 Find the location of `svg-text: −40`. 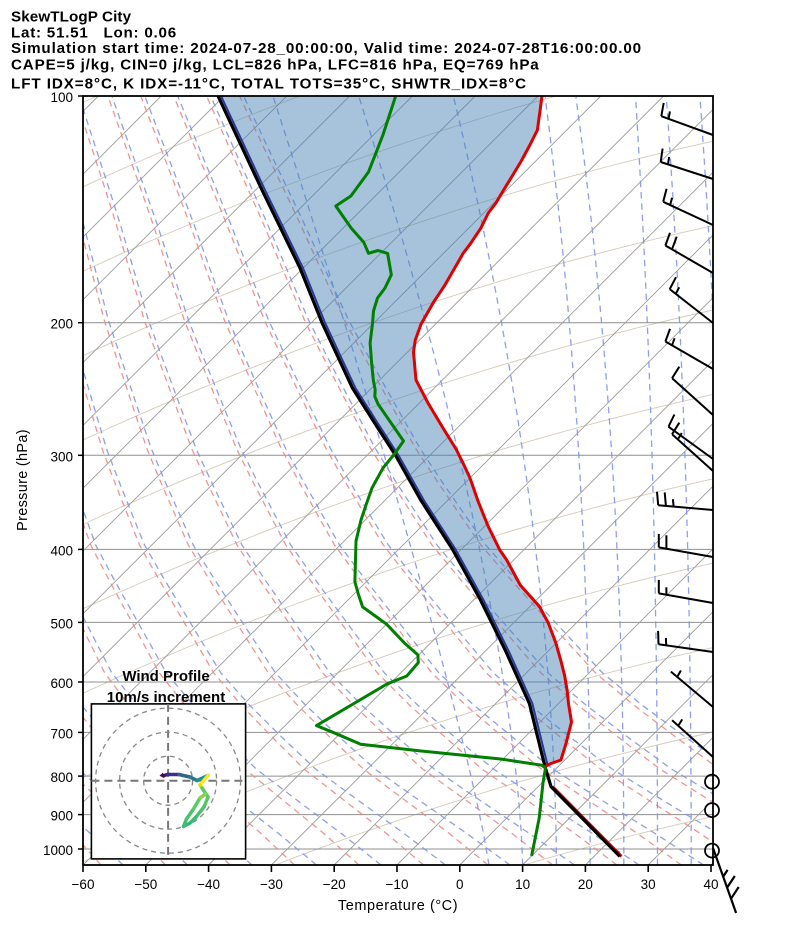

svg-text: −40 is located at coordinates (208, 884).